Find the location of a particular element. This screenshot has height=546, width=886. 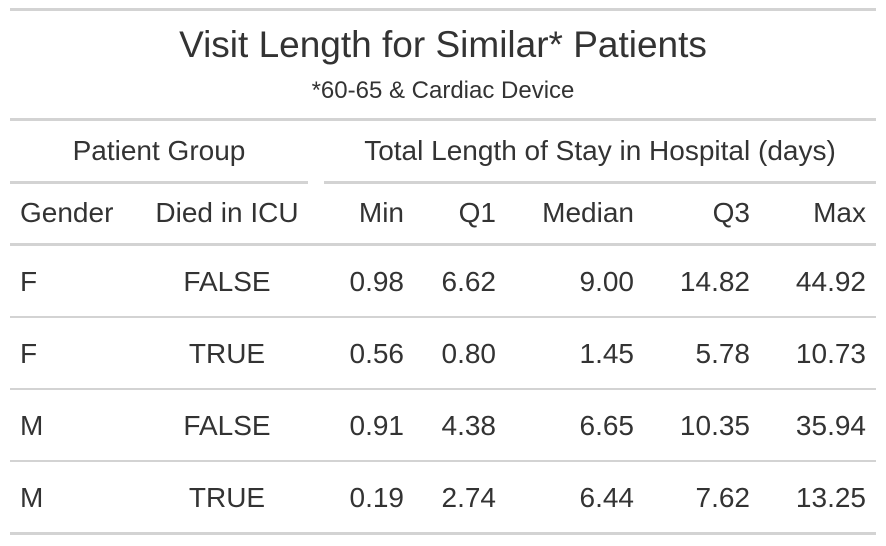

spanner-patient-group: Patient Group is located at coordinates (159, 150).